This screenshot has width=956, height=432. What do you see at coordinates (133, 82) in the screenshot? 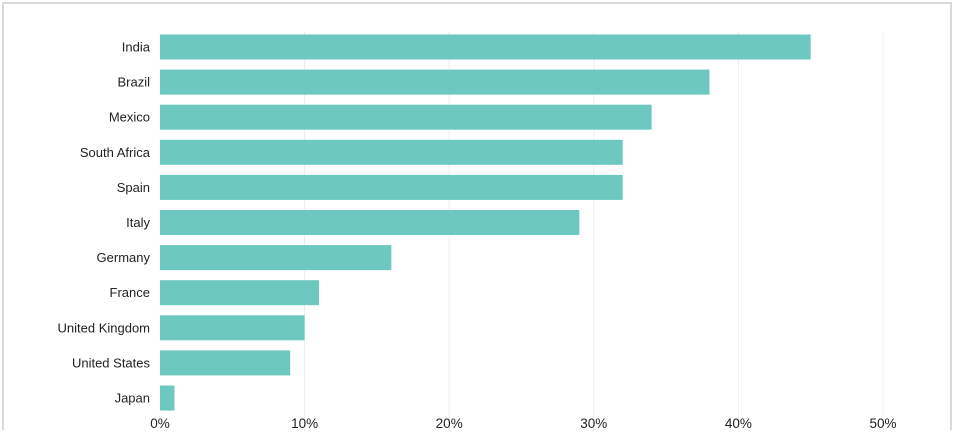
I see `category-label-brazil: Brazil` at bounding box center [133, 82].